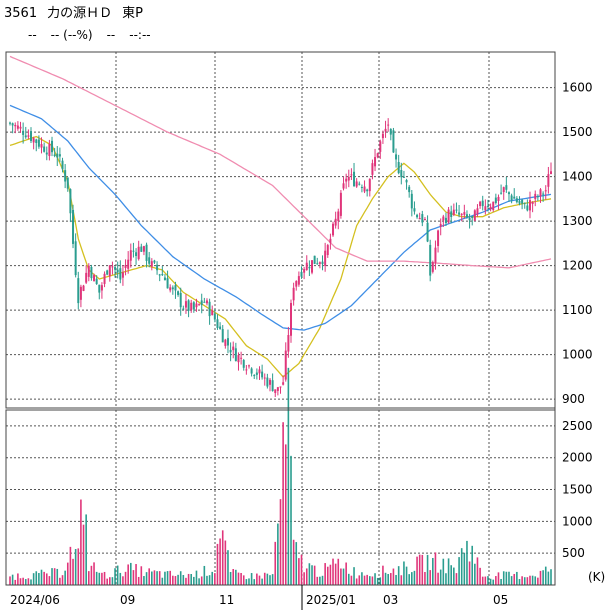 This screenshot has height=615, width=614. I want to click on price-tick-label: 1500, so click(577, 132).